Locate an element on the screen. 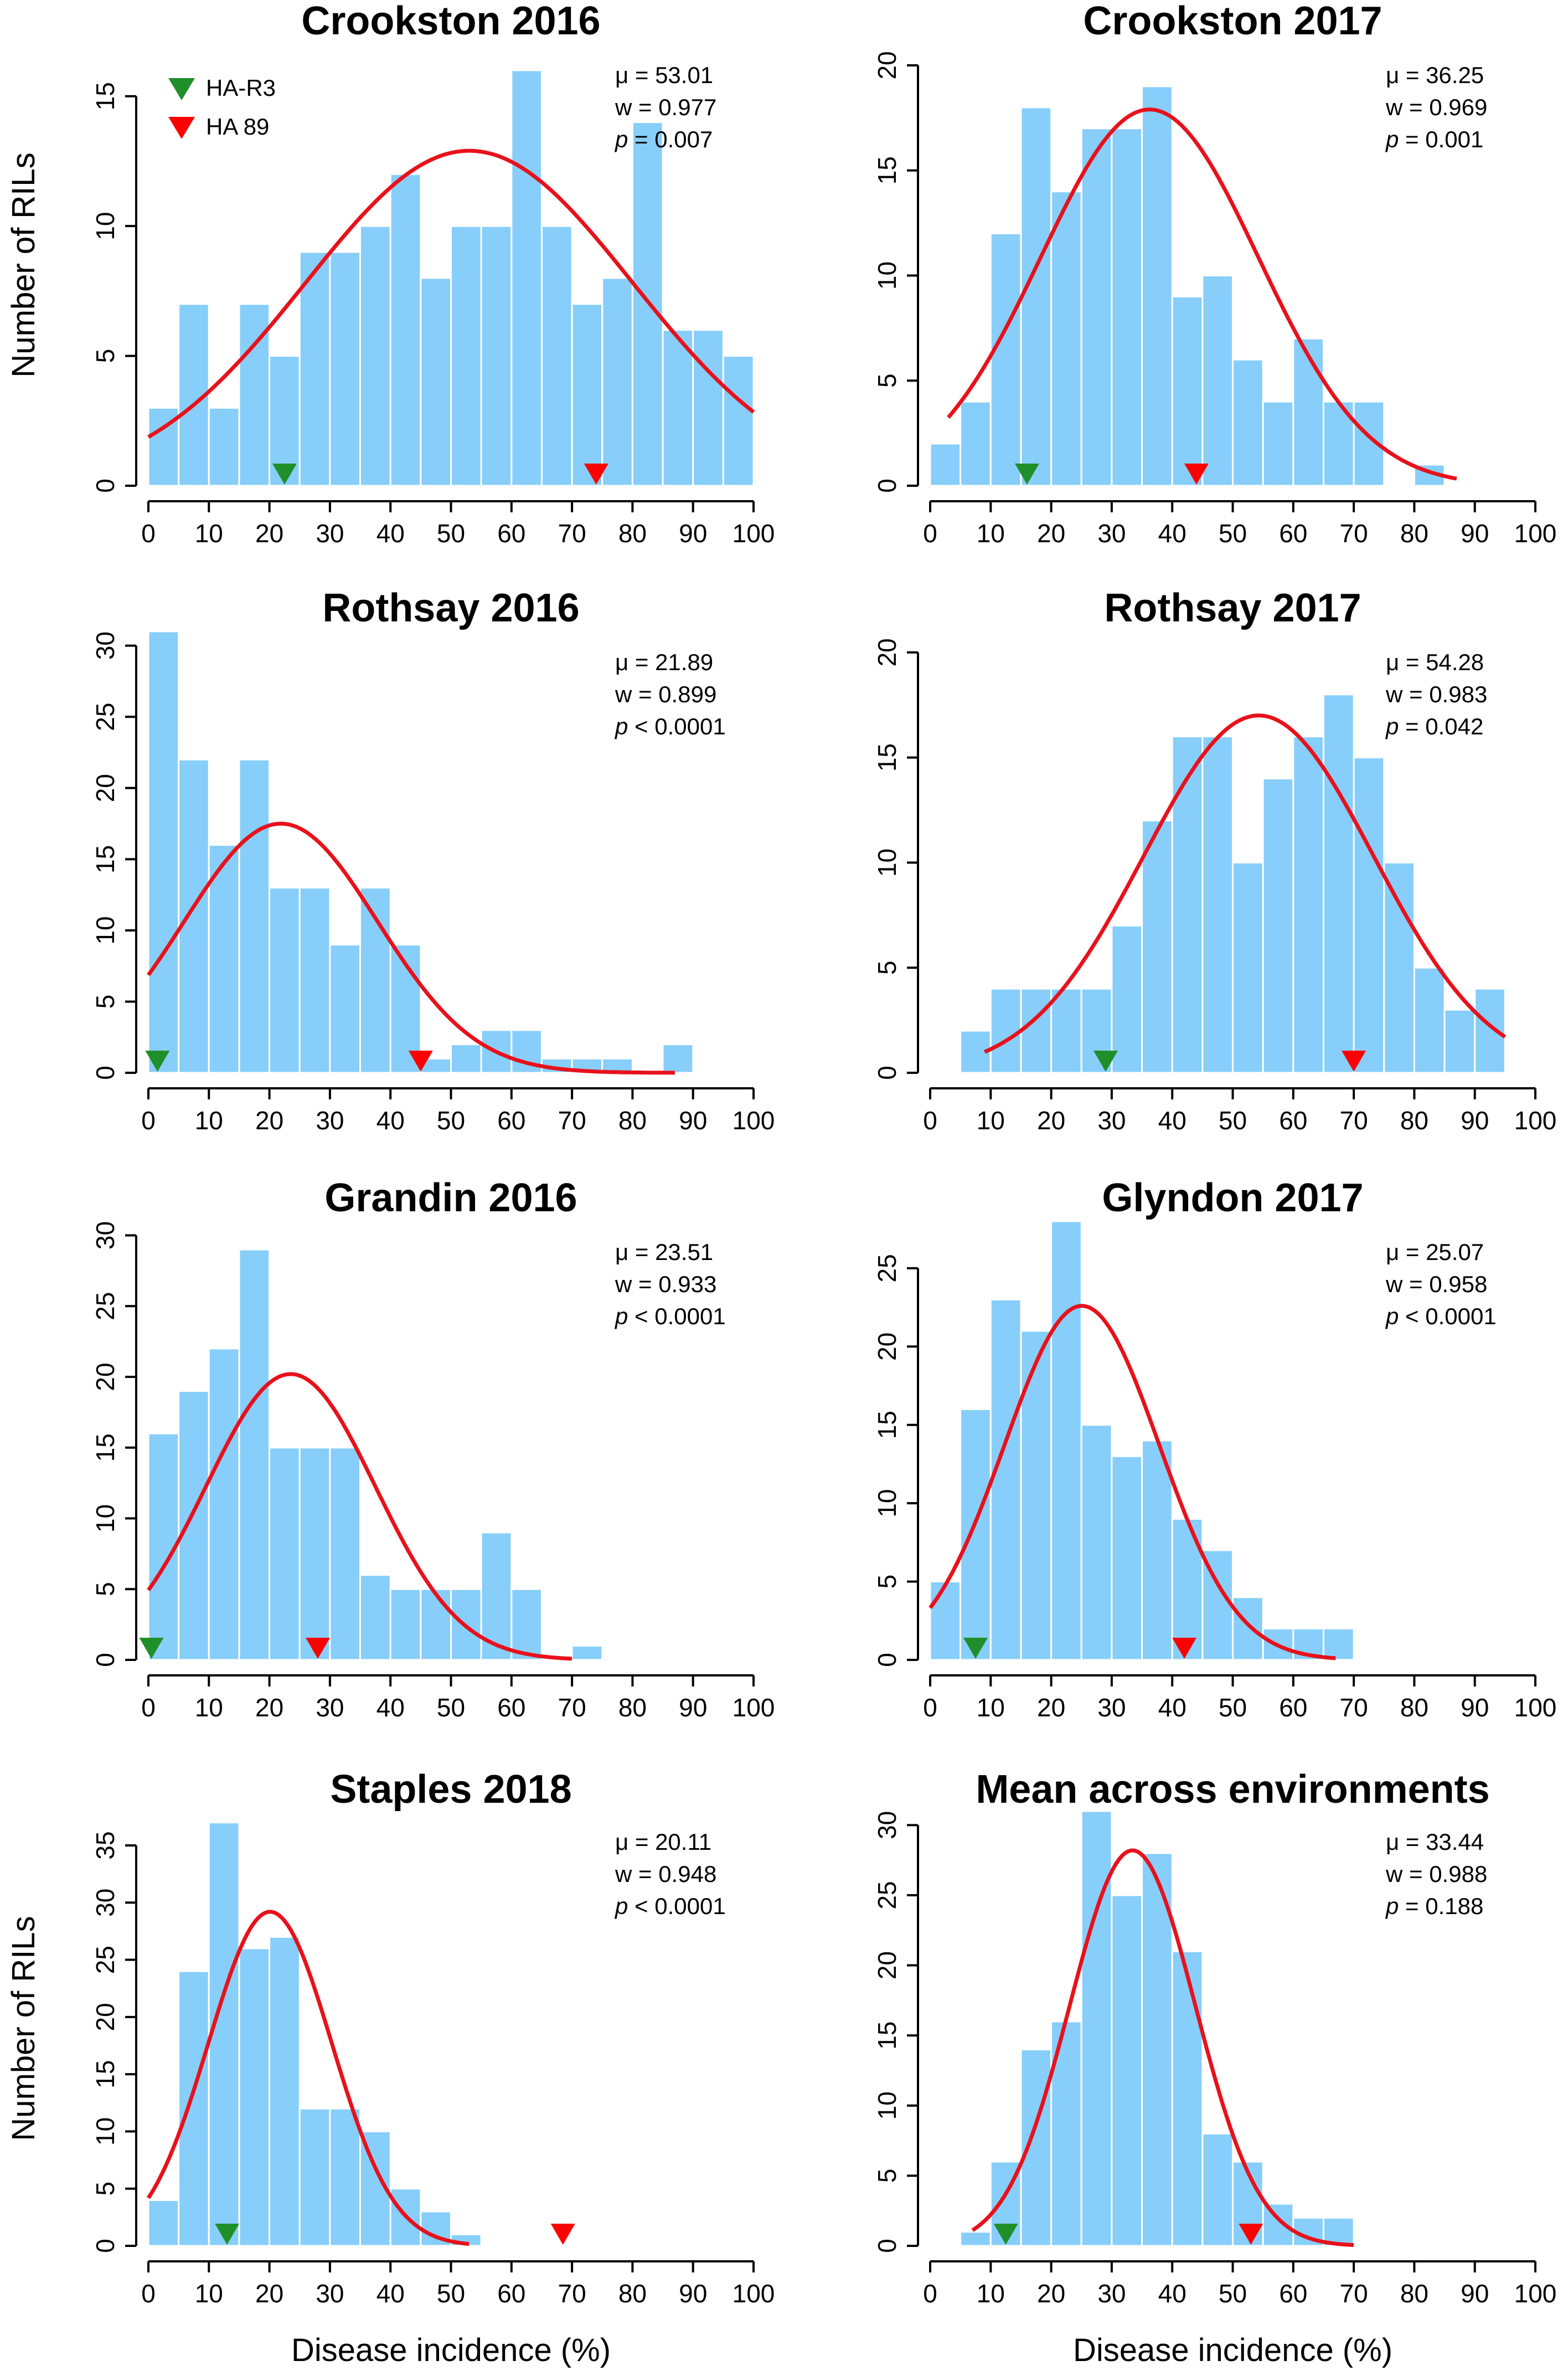 The width and height of the screenshot is (1568, 2376). stat-mean: μ = 20.11 is located at coordinates (663, 1842).